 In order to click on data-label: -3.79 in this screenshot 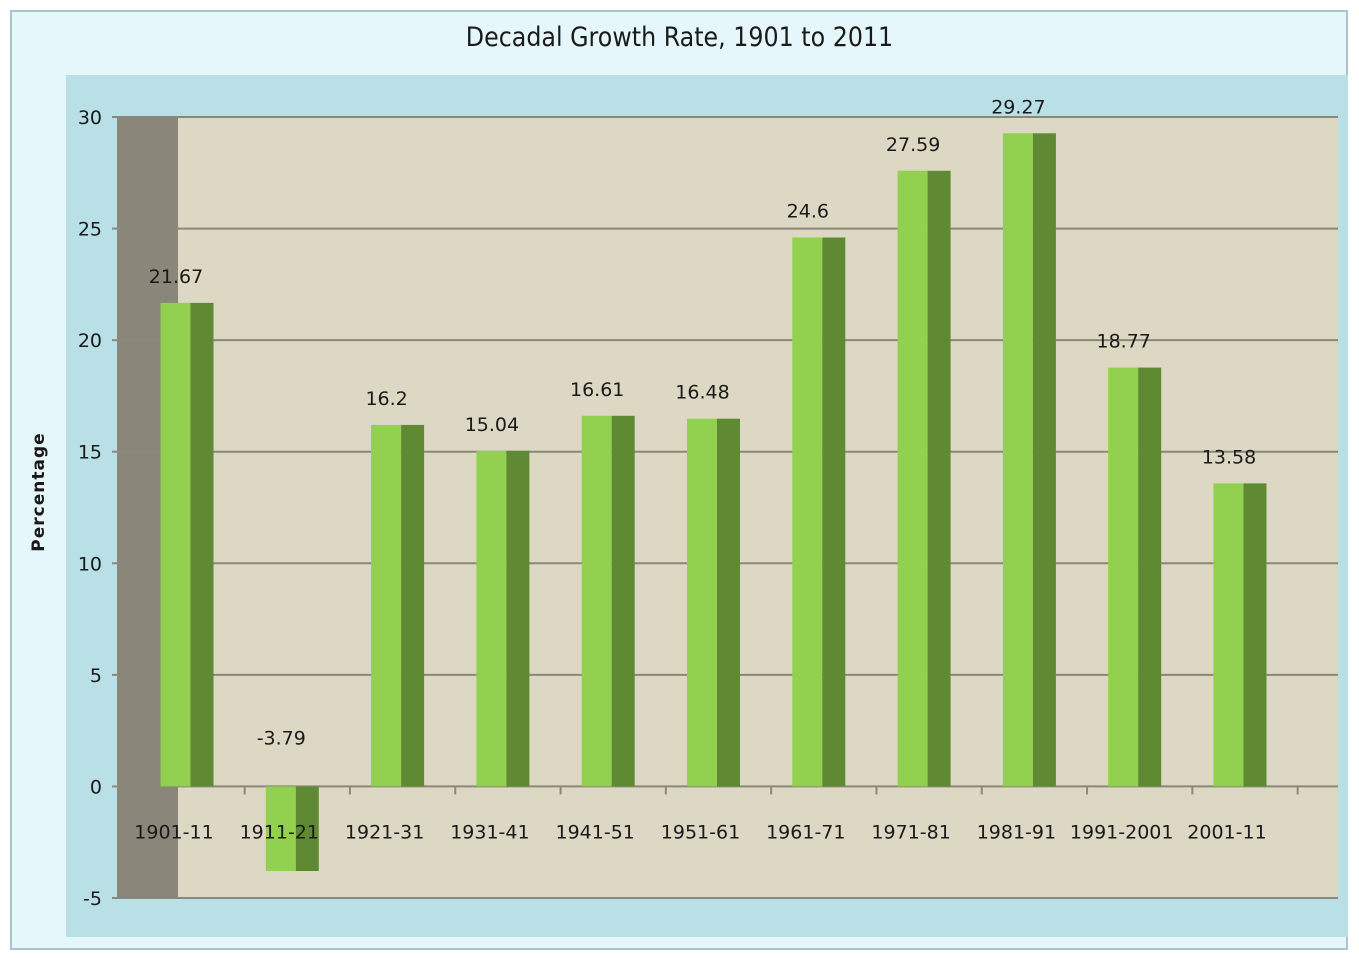, I will do `click(281, 738)`.